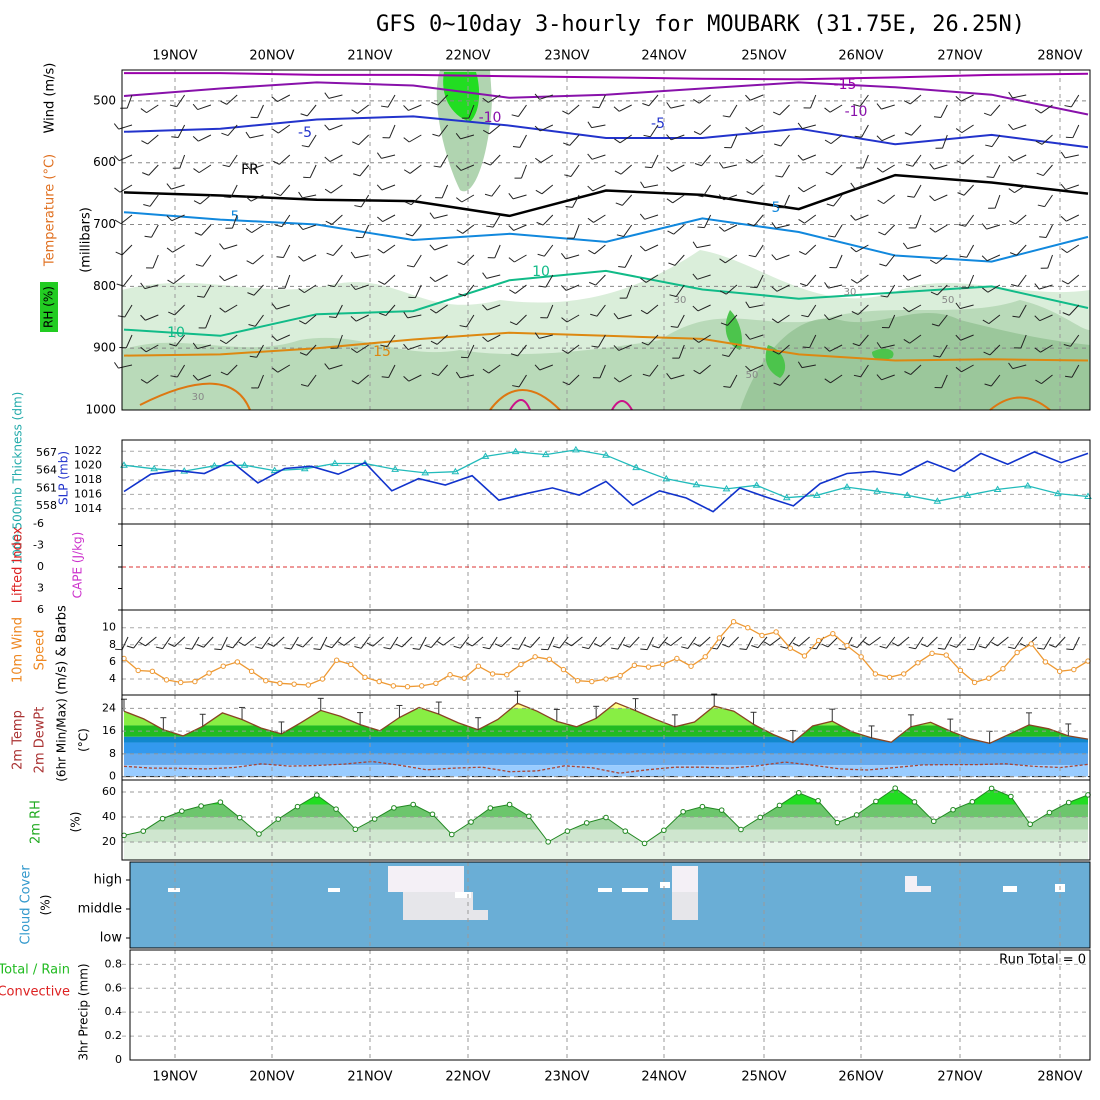 This screenshot has width=1100, height=1100. I want to click on temp-band, so click(606, 705).